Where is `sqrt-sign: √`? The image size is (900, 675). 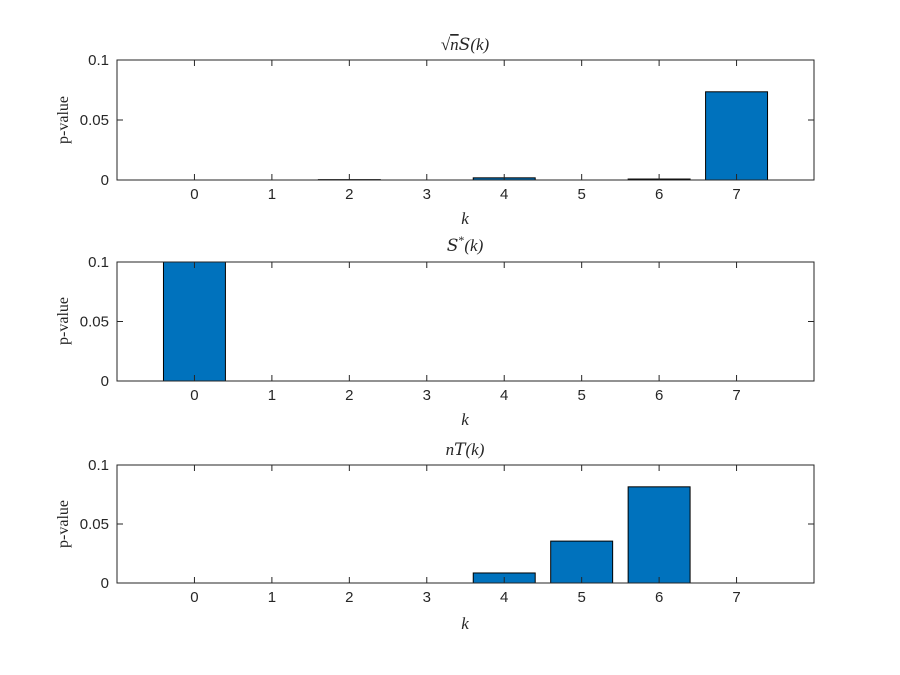
sqrt-sign: √ is located at coordinates (446, 44).